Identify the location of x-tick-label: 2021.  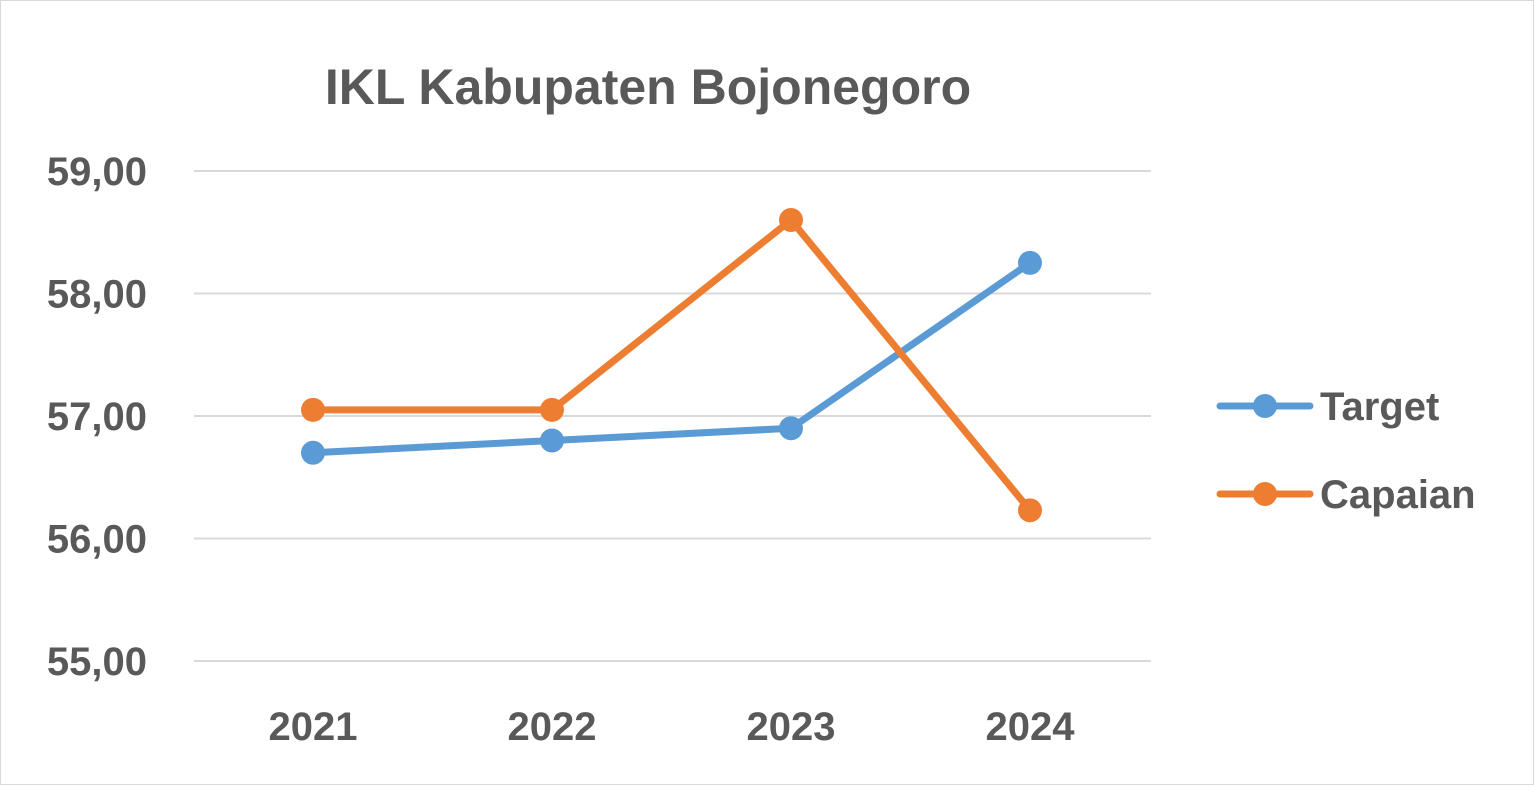
(313, 727).